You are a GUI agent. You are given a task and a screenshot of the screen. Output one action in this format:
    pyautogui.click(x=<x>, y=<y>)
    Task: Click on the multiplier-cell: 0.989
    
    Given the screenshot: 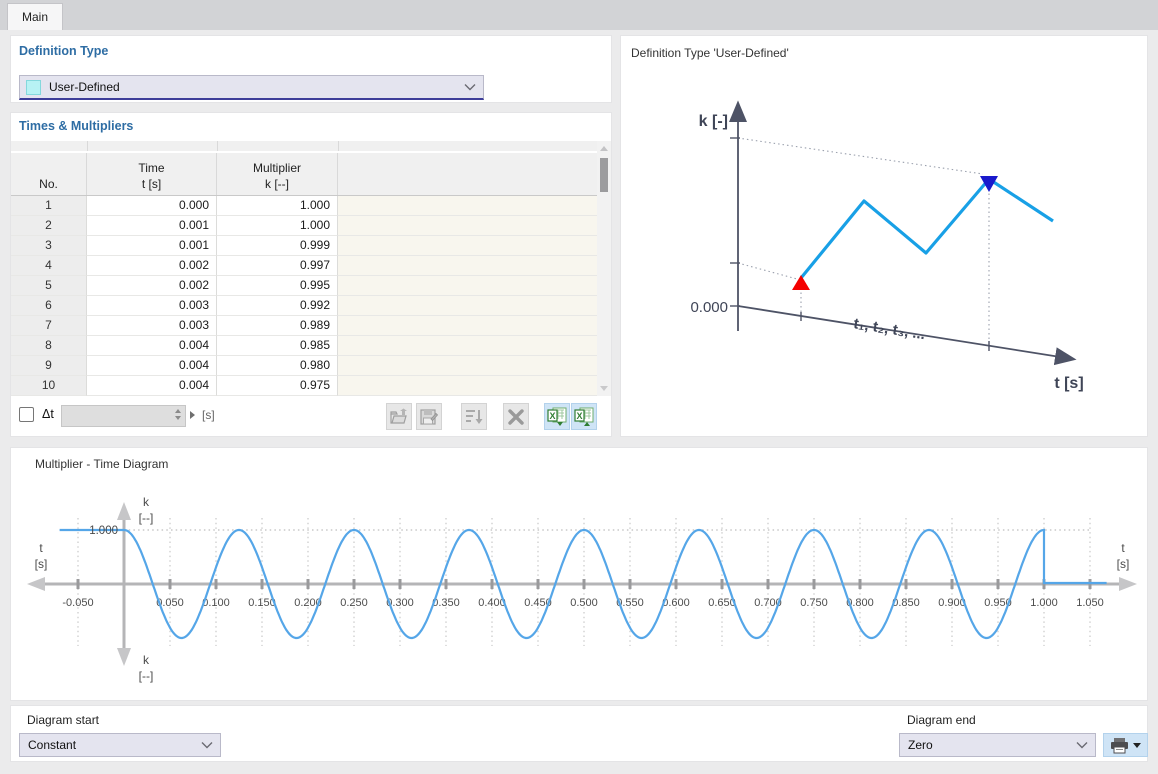 What is the action you would take?
    pyautogui.click(x=277, y=326)
    